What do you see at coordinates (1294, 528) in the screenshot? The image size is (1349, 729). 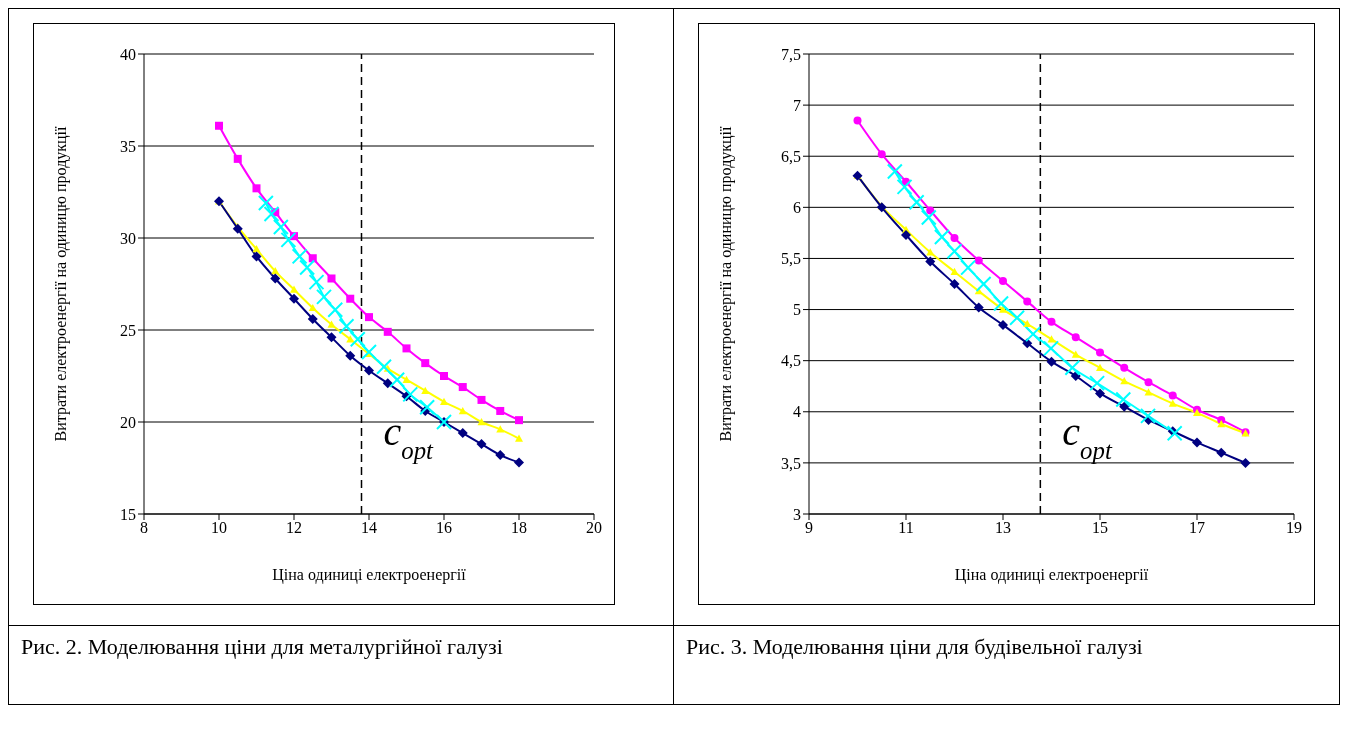 I see `x-tick-label: 19` at bounding box center [1294, 528].